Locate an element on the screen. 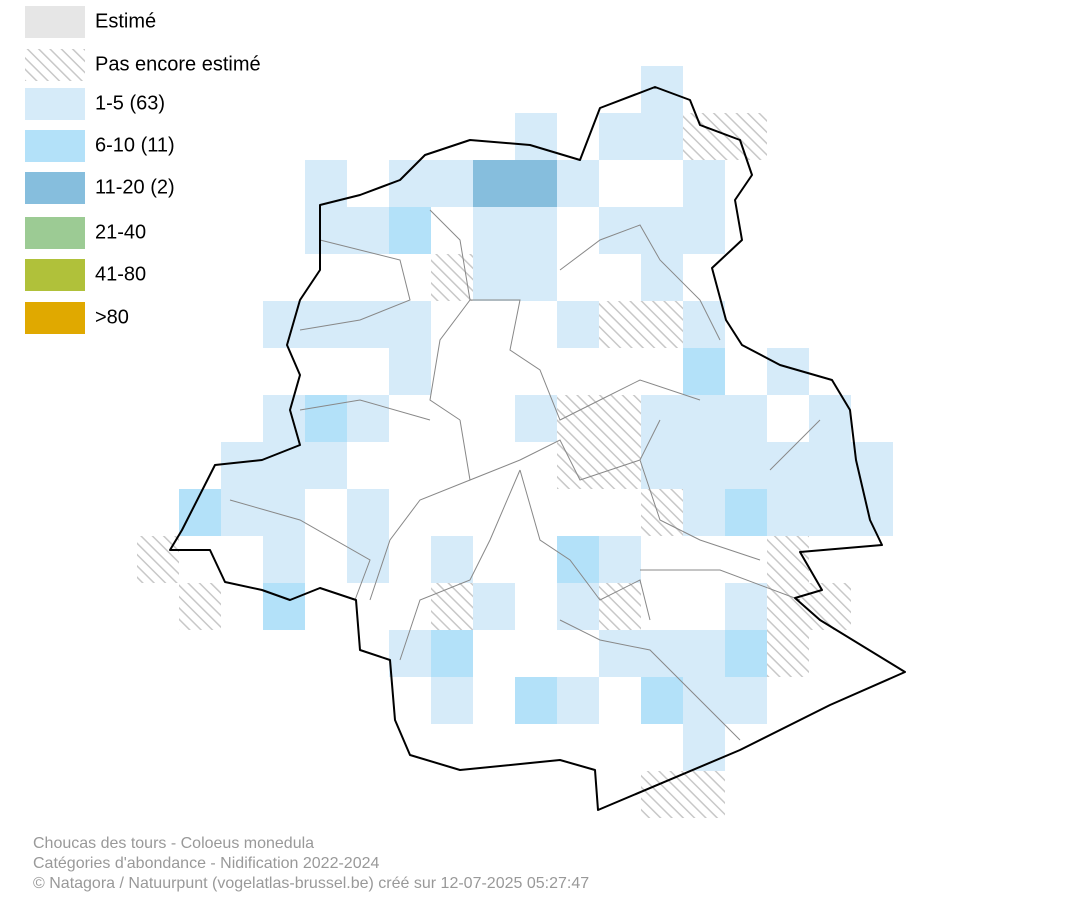  legend-label: 11-20 (2) is located at coordinates (135, 187).